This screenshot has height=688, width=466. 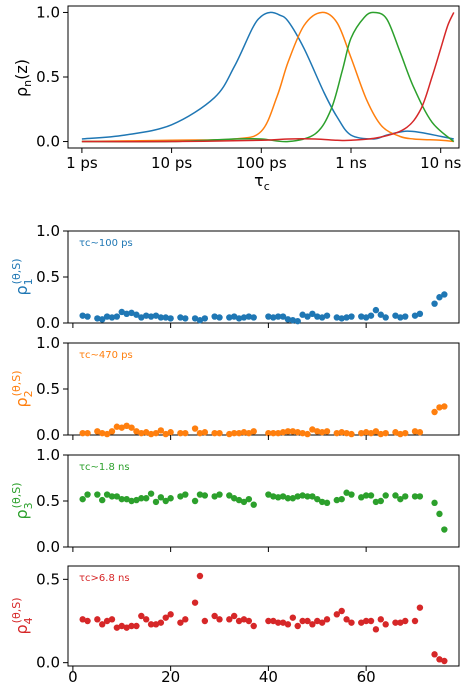 I want to click on top-xtick-label: 10 ps, so click(x=171, y=163).